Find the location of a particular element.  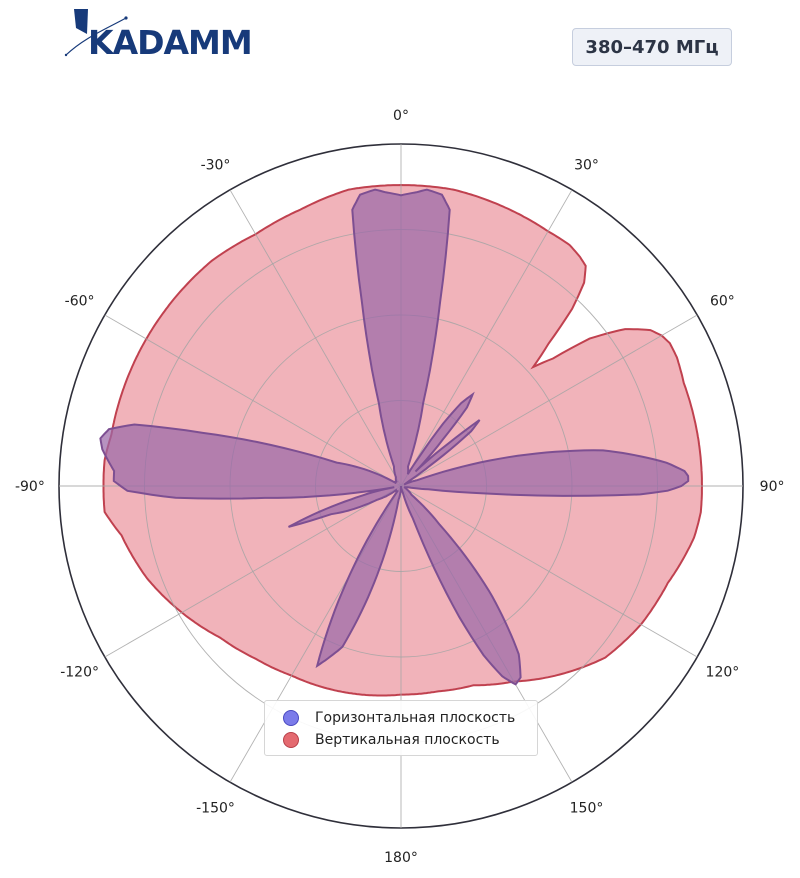

theta-tick-label: 180° is located at coordinates (401, 858).